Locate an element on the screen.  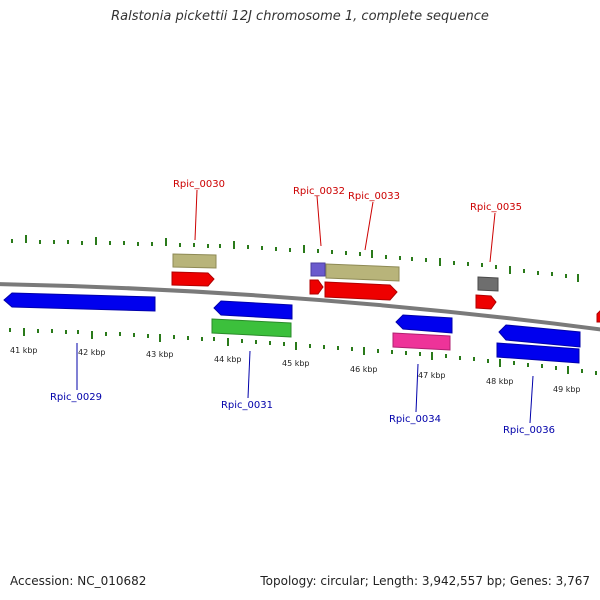
gene-label: Rpic_0029 is located at coordinates (76, 397).